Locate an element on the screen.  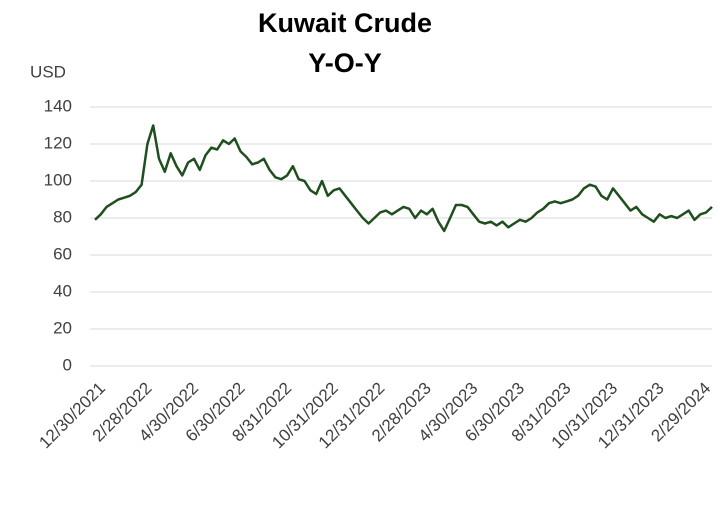
y-tick-label: 140 is located at coordinates (58, 105).